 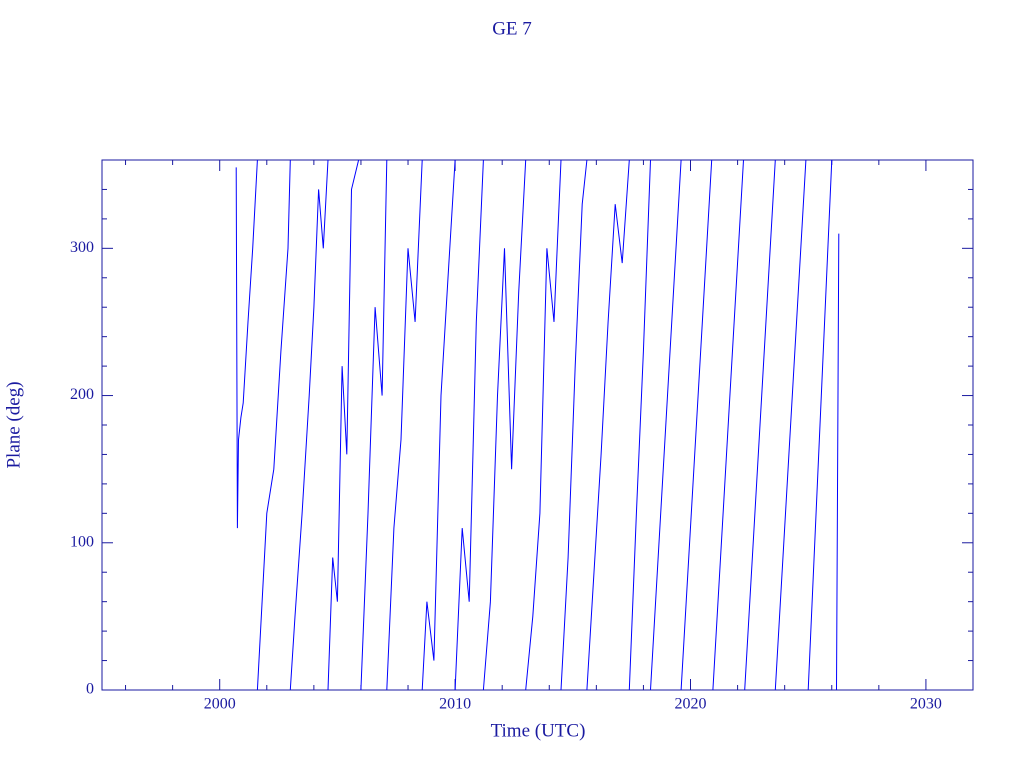 I want to click on y-tick-label: 0, so click(x=90, y=689).